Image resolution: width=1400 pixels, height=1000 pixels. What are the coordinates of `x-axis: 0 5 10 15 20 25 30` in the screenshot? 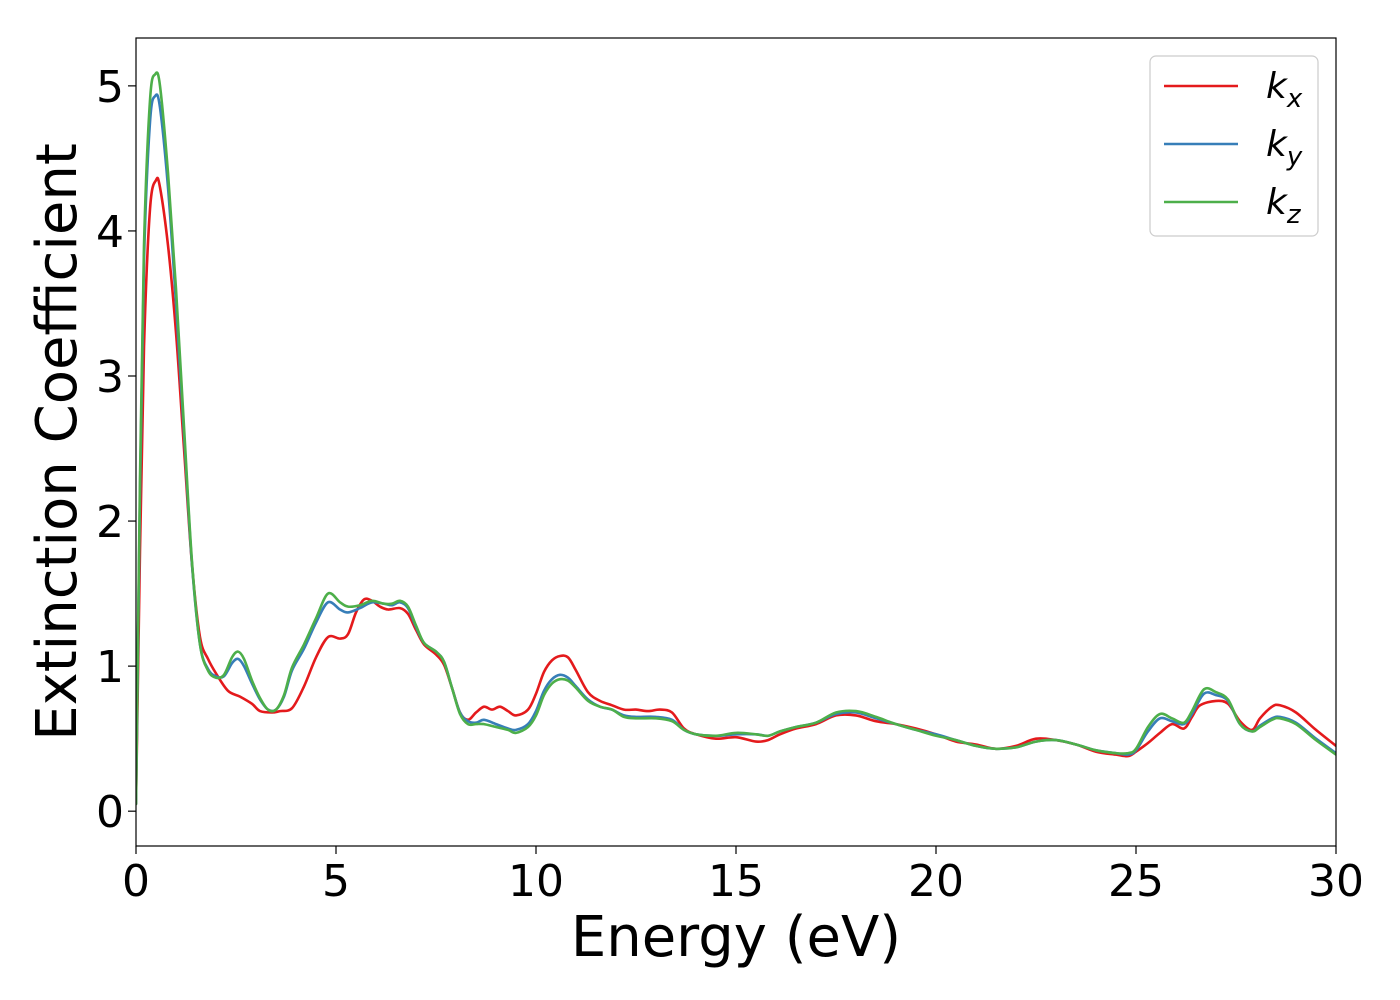 It's located at (743, 876).